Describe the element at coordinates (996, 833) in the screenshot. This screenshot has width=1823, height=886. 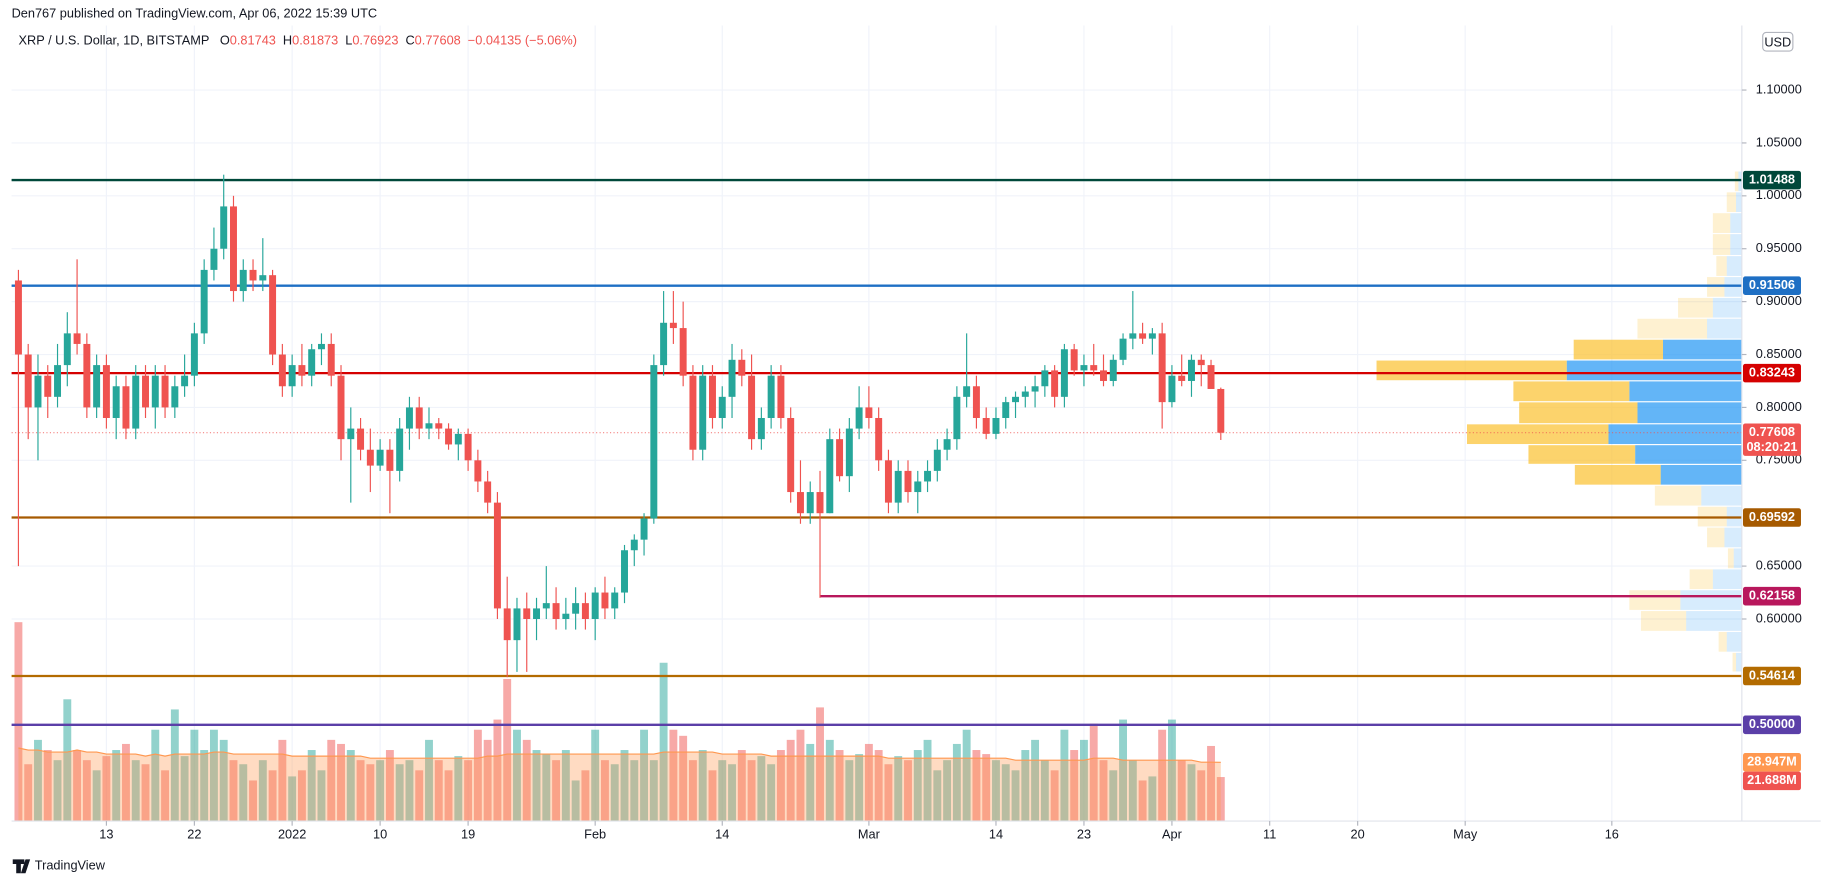
I see `x-tick-label: 14` at that location.